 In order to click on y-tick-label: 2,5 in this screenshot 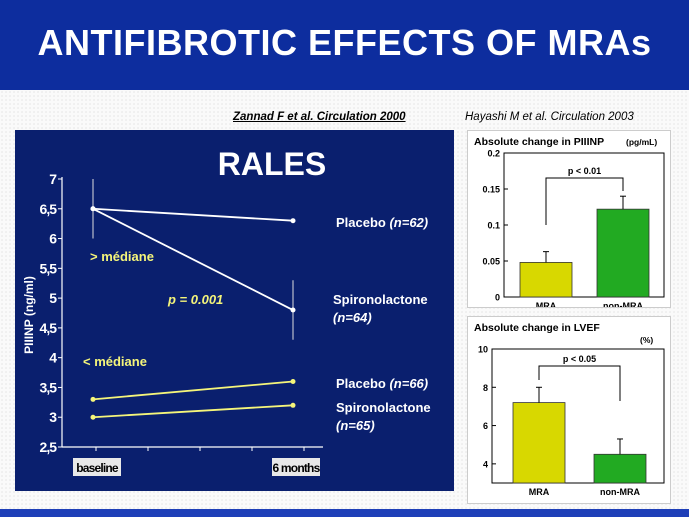, I will do `click(49, 447)`.